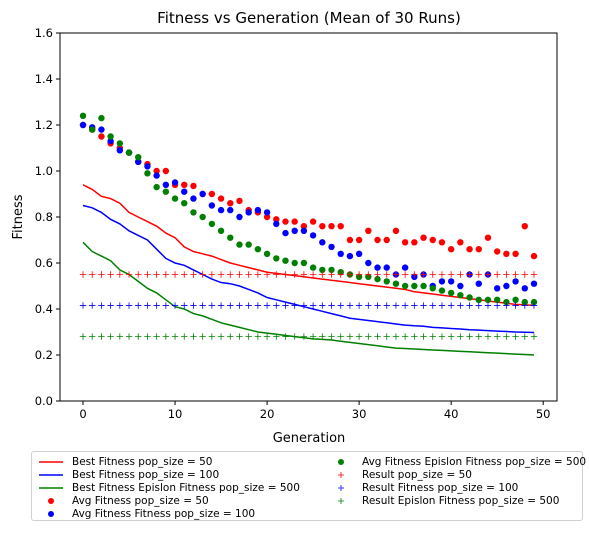  I want to click on y-axis-label: Fitness, so click(18, 216).